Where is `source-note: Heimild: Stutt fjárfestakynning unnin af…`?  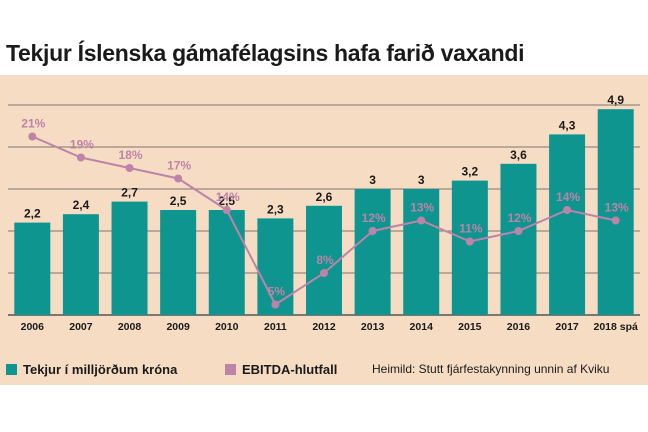 source-note: Heimild: Stutt fjárfestakynning unnin af… is located at coordinates (491, 369).